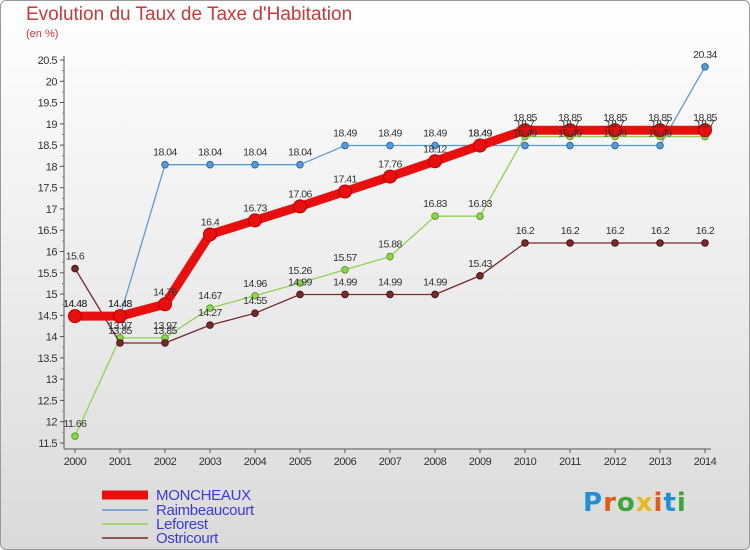  What do you see at coordinates (52, 253) in the screenshot?
I see `y-tick-label: 16` at bounding box center [52, 253].